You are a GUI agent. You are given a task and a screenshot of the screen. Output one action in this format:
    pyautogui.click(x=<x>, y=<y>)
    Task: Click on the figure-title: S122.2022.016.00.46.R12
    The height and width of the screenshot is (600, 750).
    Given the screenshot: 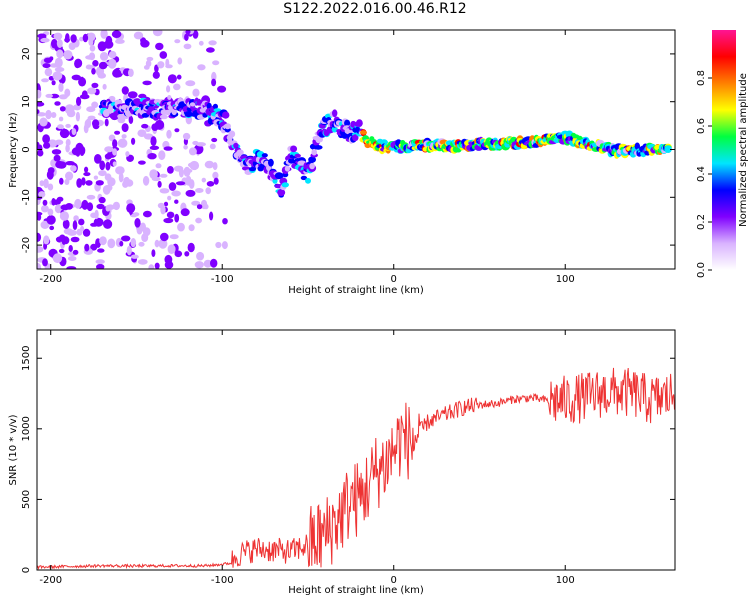 What is the action you would take?
    pyautogui.click(x=375, y=9)
    